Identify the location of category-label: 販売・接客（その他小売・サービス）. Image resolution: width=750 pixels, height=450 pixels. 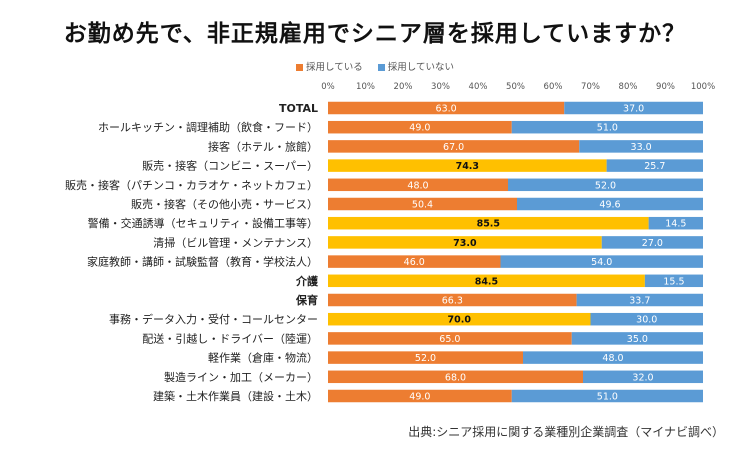
(224, 204).